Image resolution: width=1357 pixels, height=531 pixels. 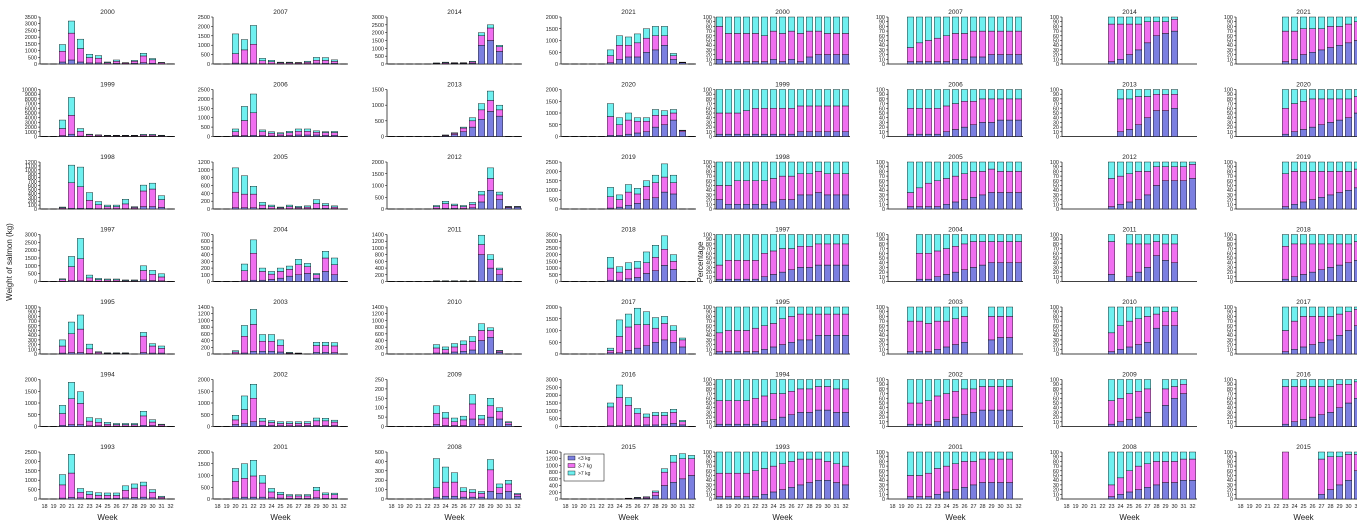 I want to click on y-tick-label: 600, so click(x=553, y=480).